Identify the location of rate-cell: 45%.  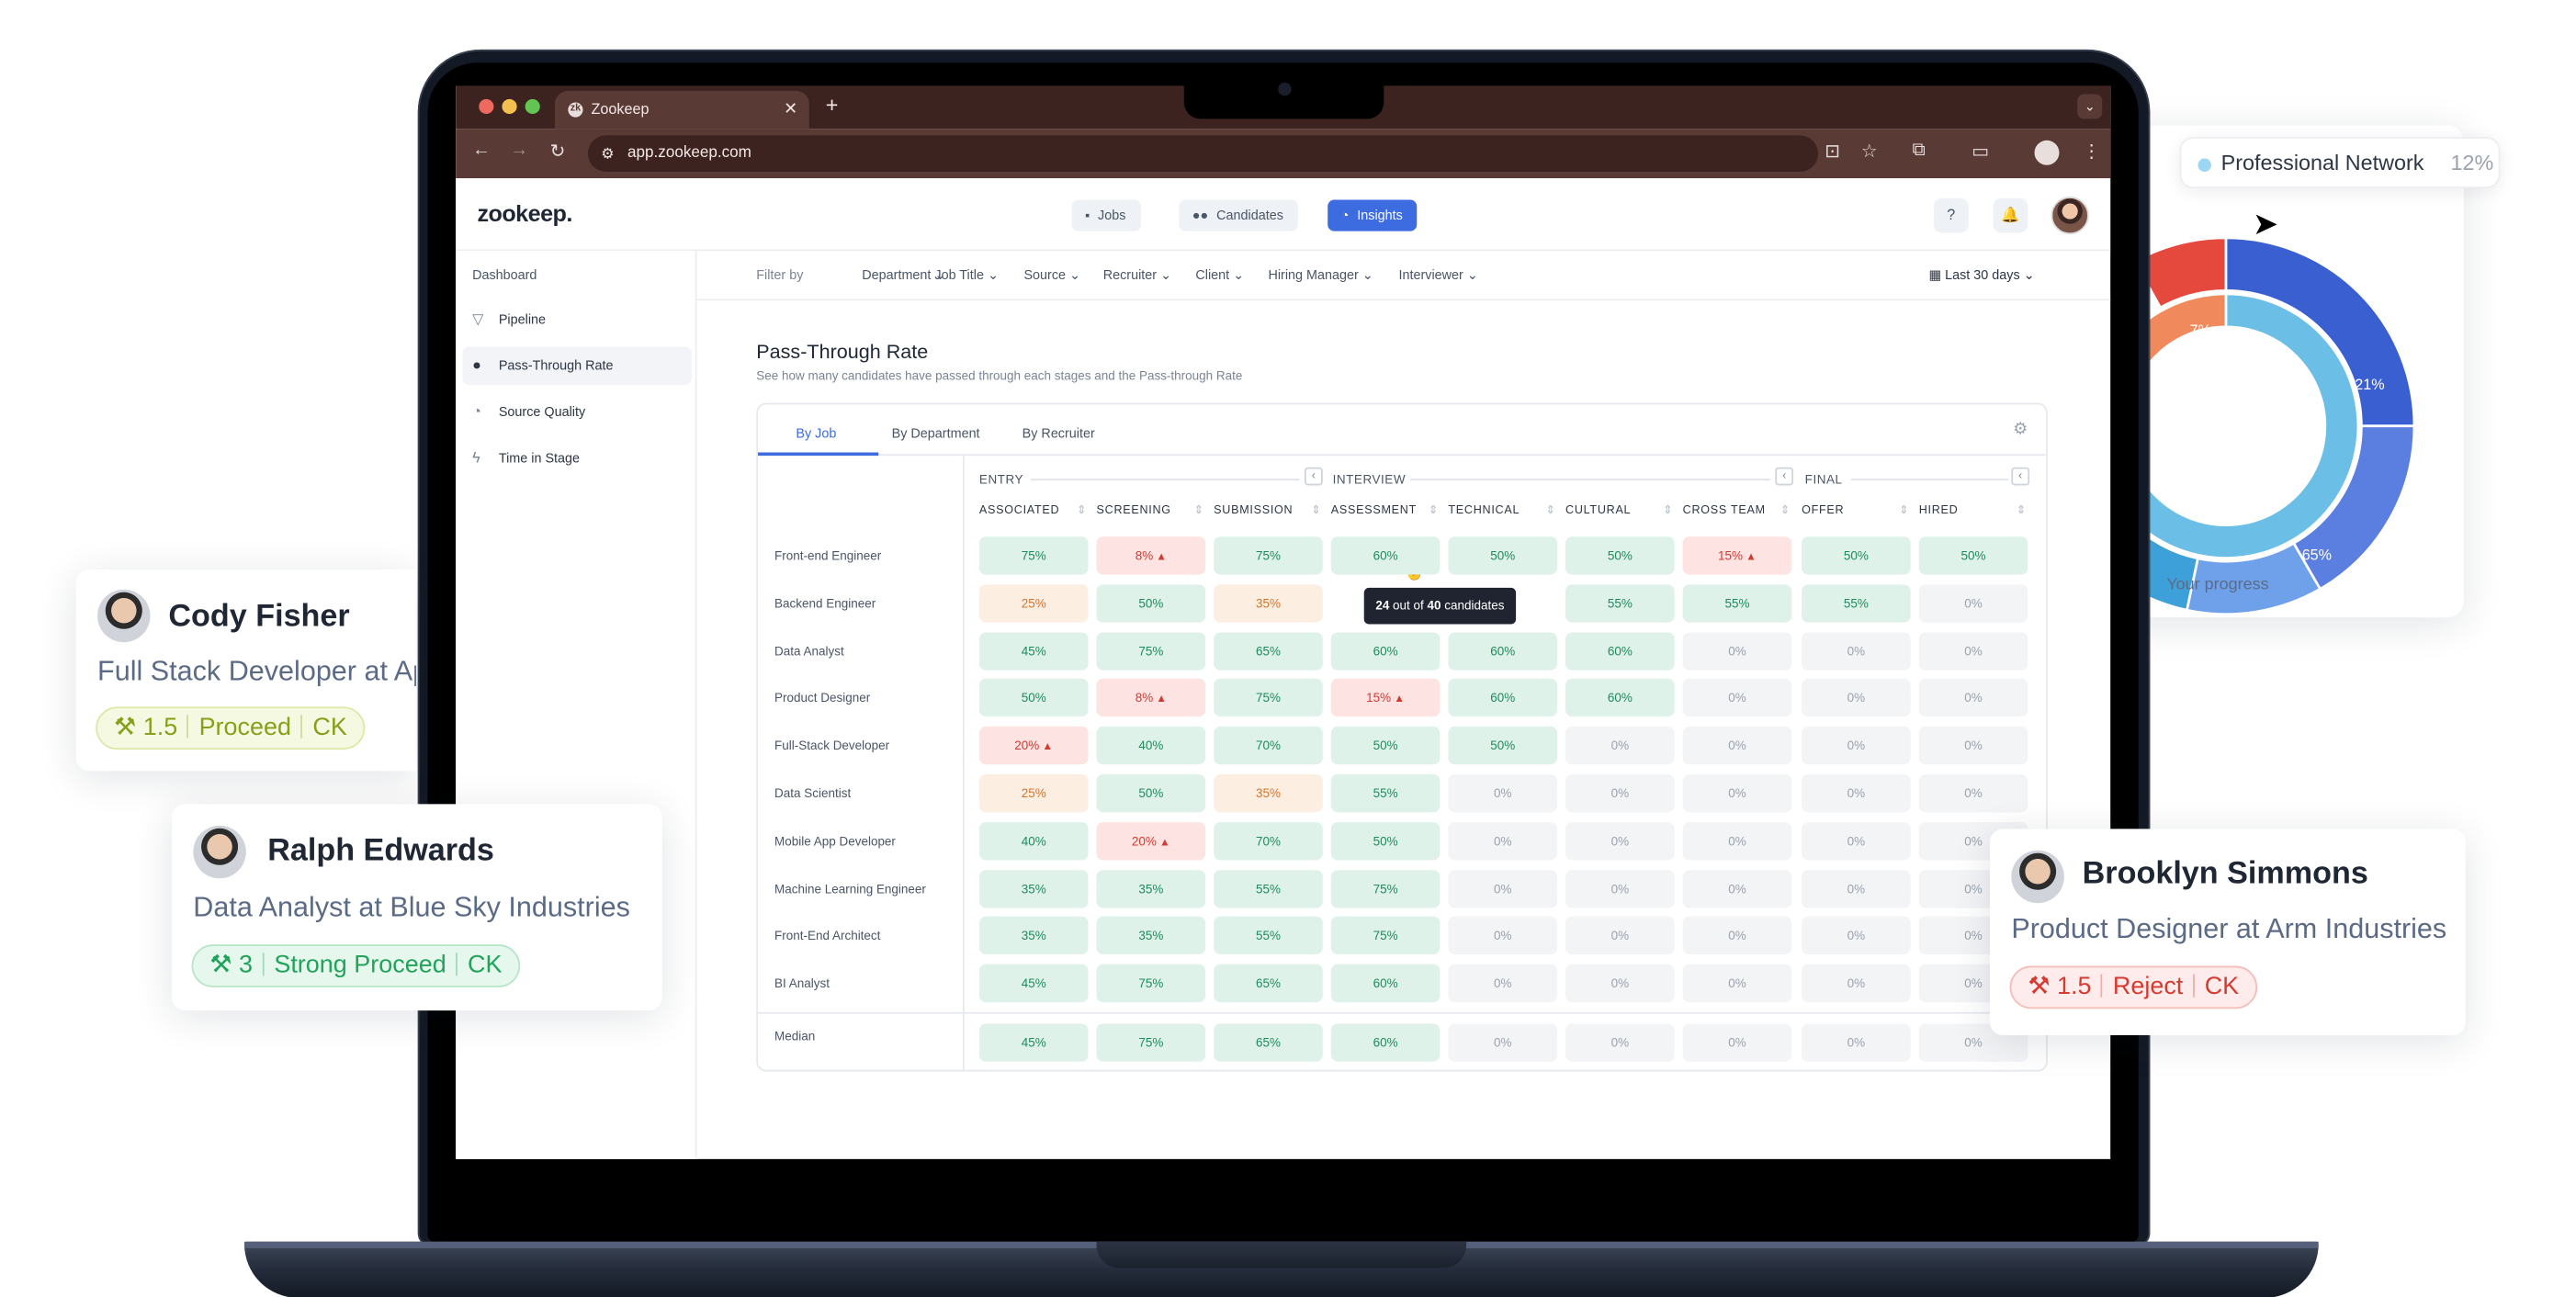
(1033, 651).